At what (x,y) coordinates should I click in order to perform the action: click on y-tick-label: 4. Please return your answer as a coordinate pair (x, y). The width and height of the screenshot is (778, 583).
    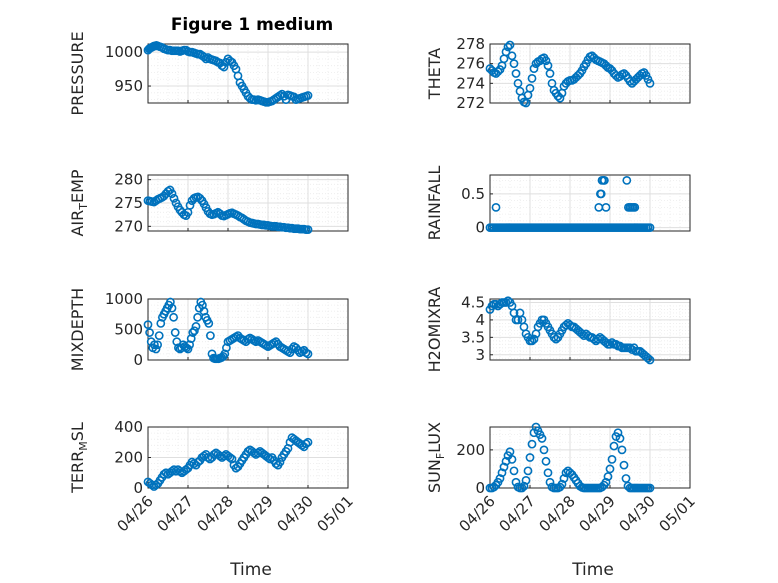
    Looking at the image, I should click on (480, 320).